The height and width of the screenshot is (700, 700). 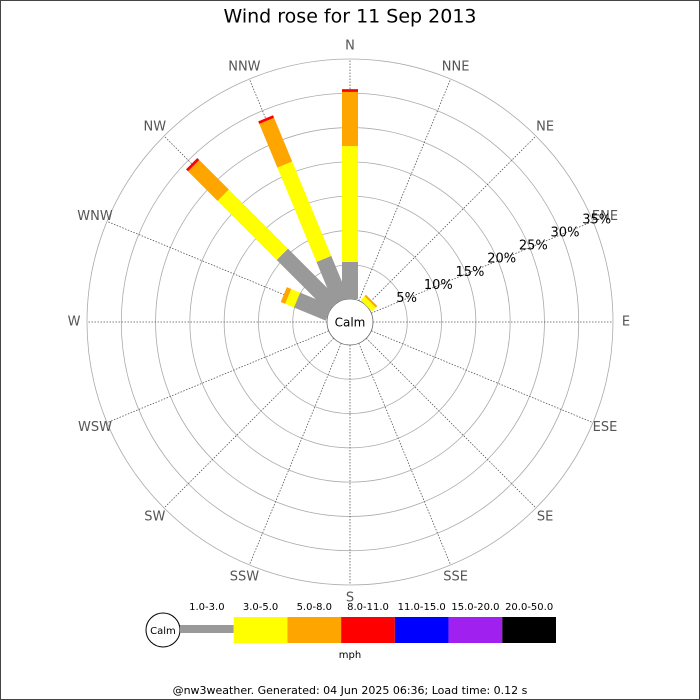 What do you see at coordinates (406, 298) in the screenshot?
I see `ring-label: 5%` at bounding box center [406, 298].